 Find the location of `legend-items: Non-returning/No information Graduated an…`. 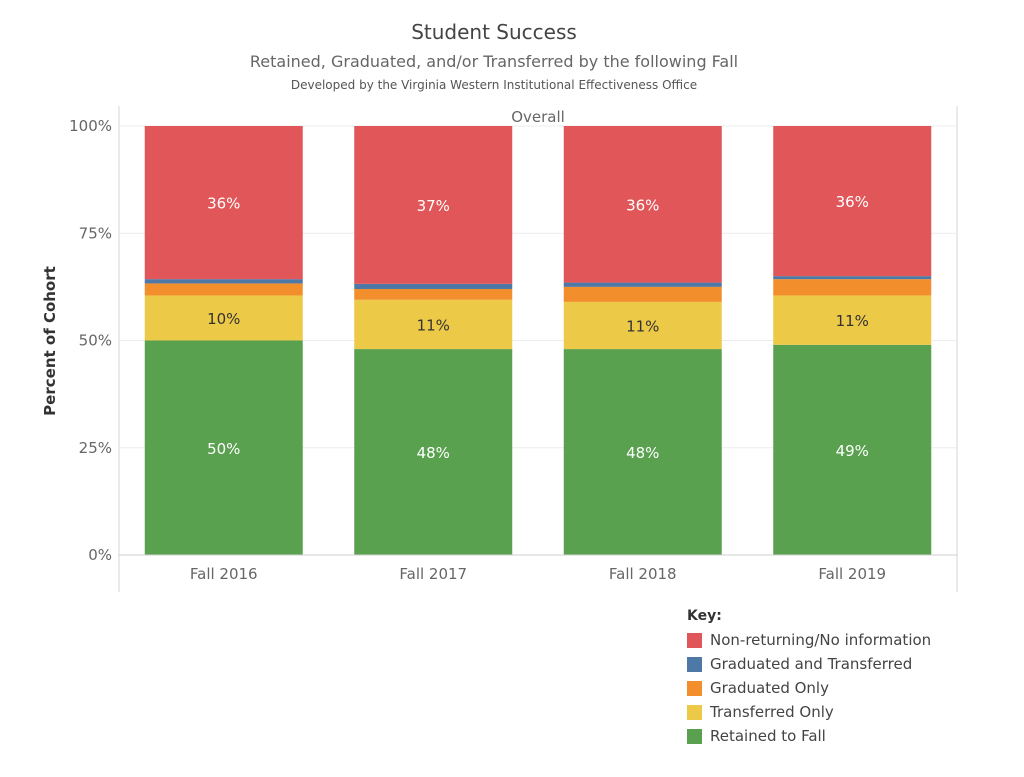

legend-items: Non-returning/No information Graduated an… is located at coordinates (809, 688).